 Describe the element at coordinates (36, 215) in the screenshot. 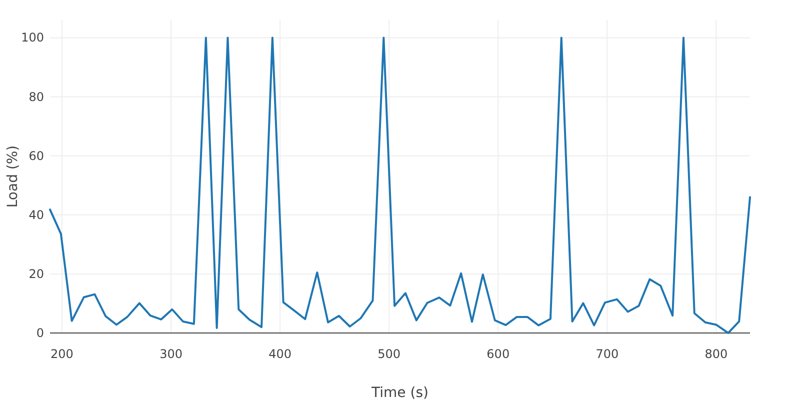

I see `y-tick-label: 40` at that location.